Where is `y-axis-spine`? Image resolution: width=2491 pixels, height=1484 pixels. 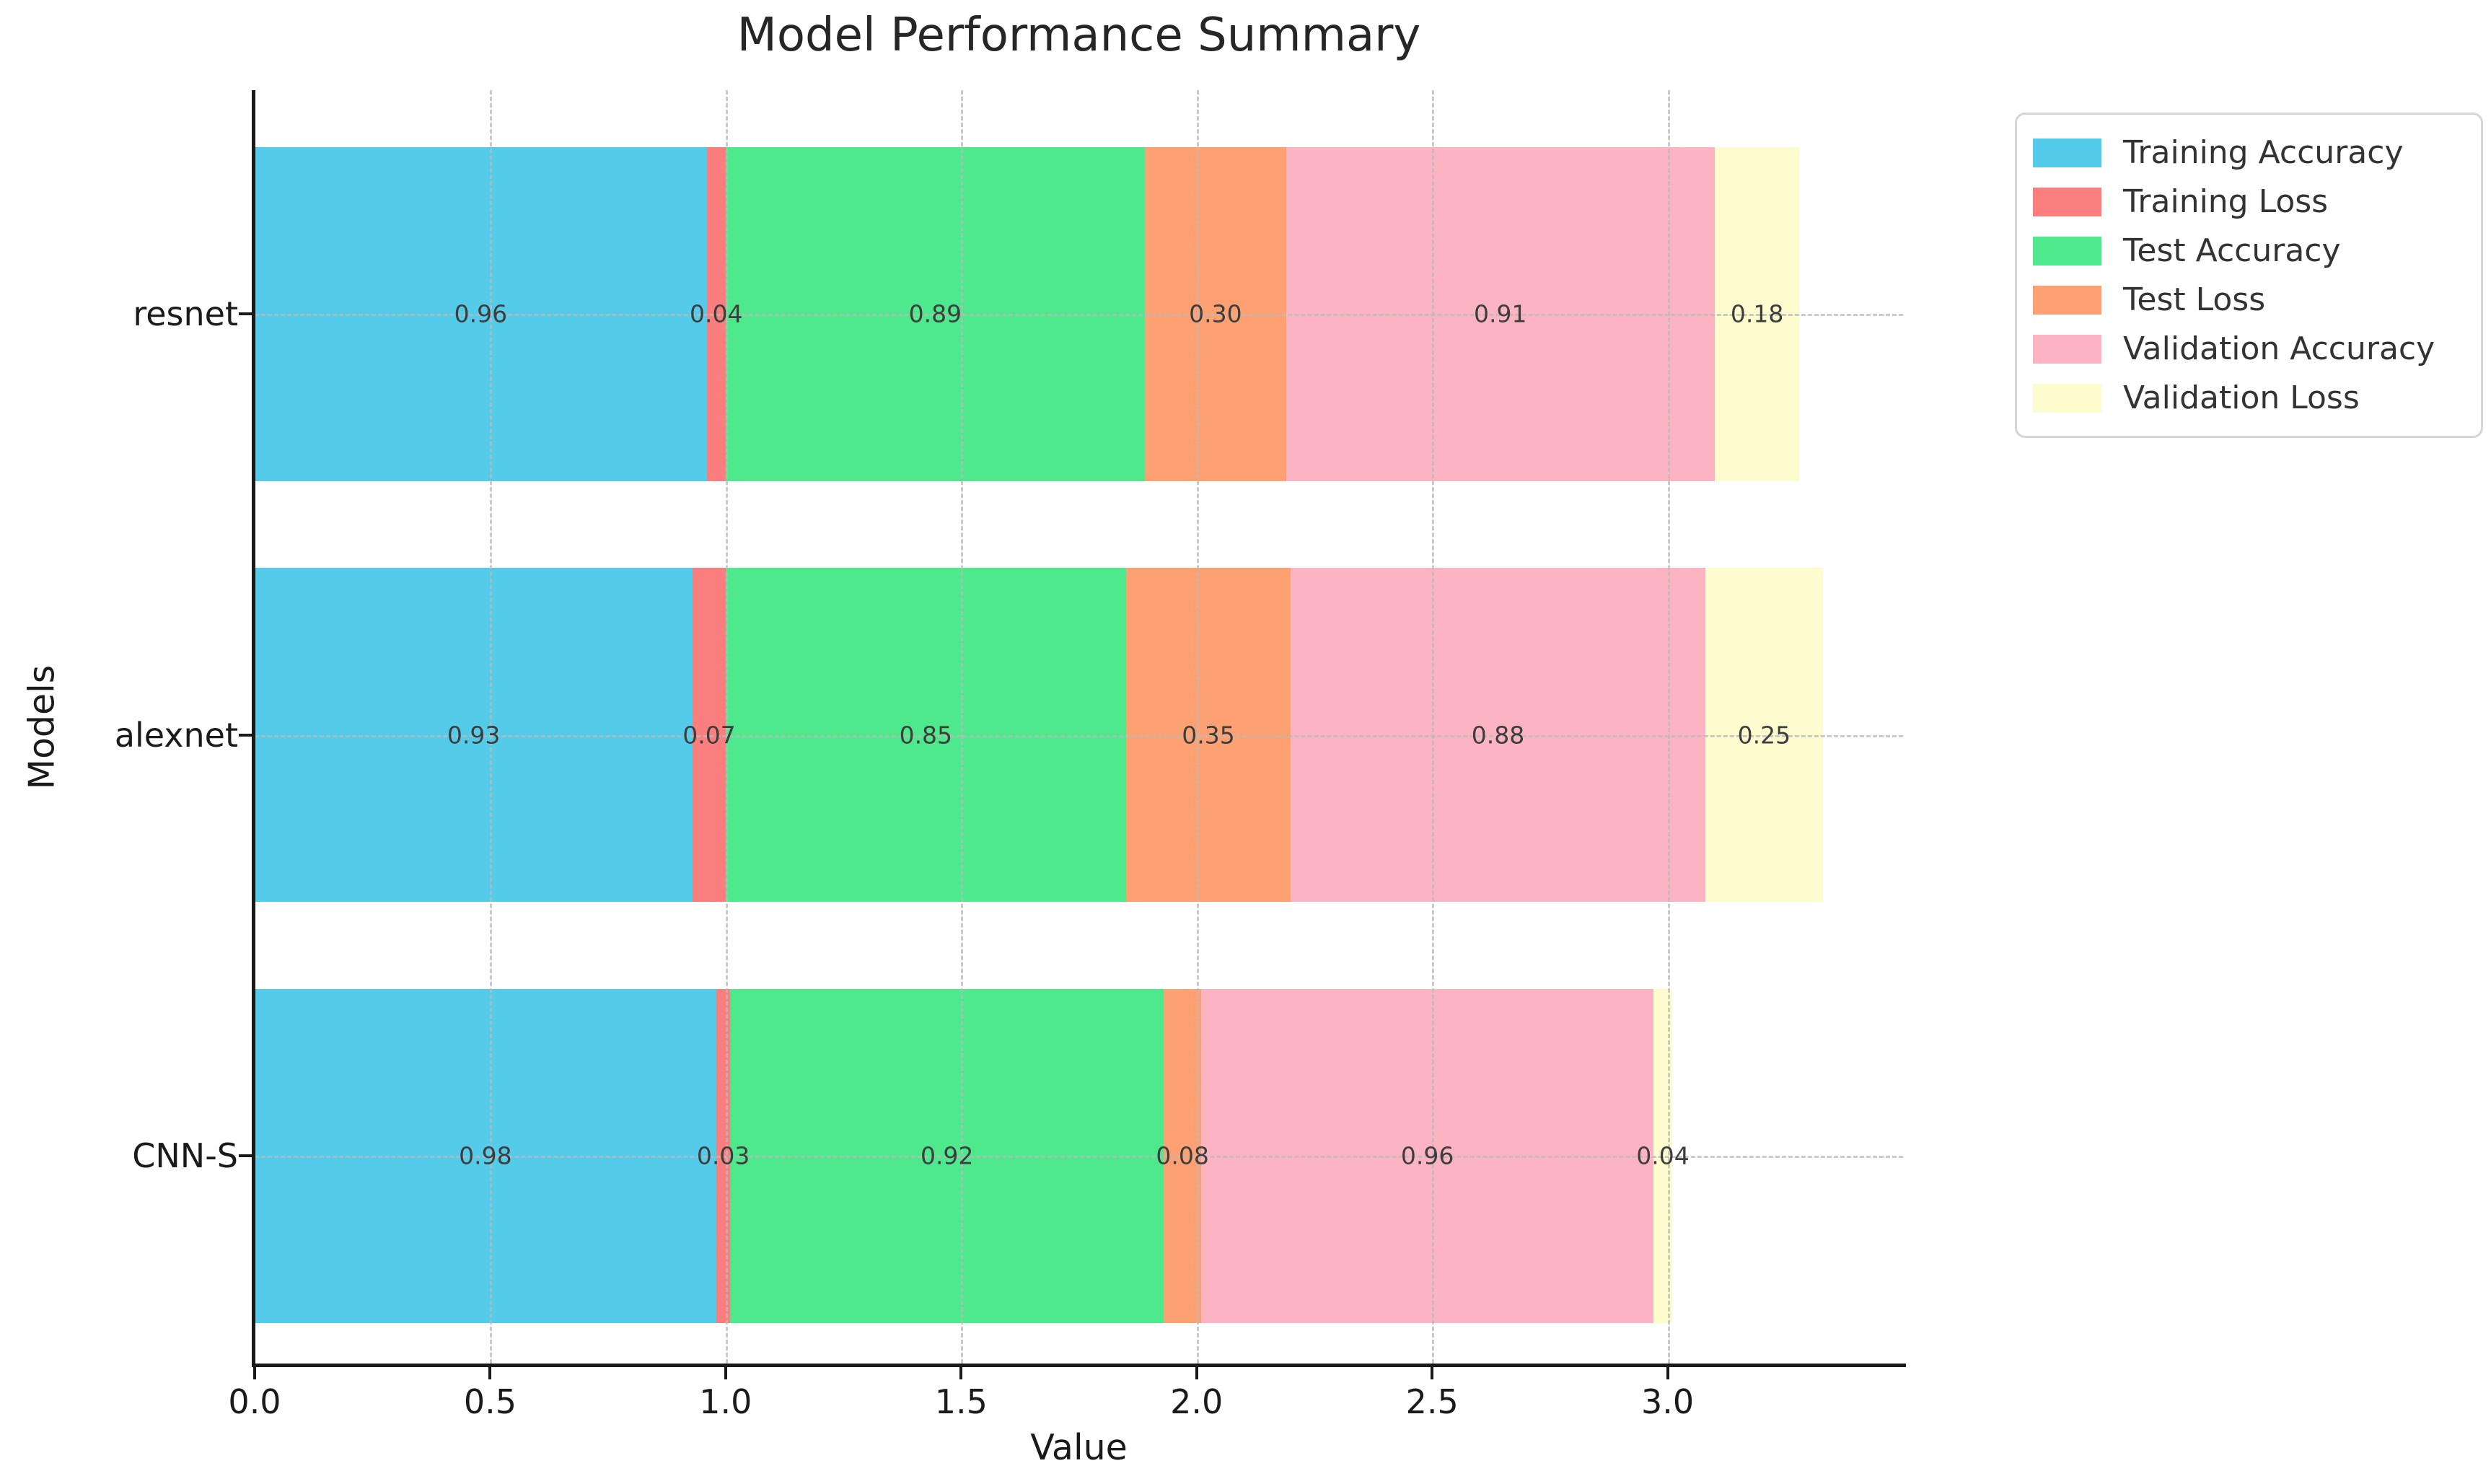
y-axis-spine is located at coordinates (253, 728).